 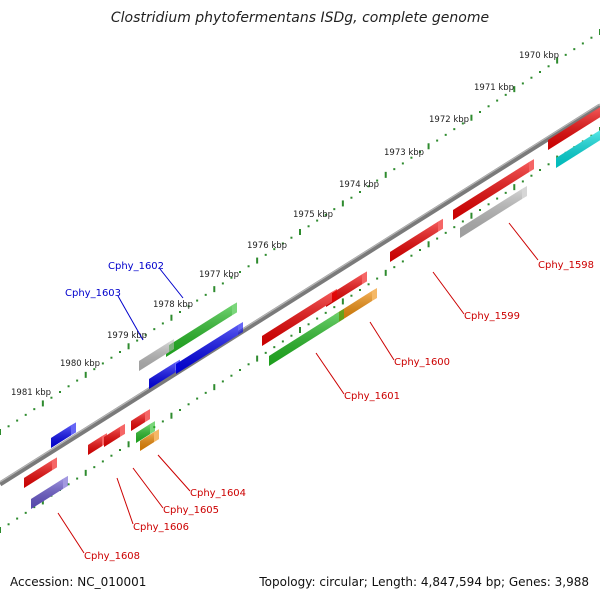 What do you see at coordinates (566, 265) in the screenshot?
I see `gene-label: Cphy_1598` at bounding box center [566, 265].